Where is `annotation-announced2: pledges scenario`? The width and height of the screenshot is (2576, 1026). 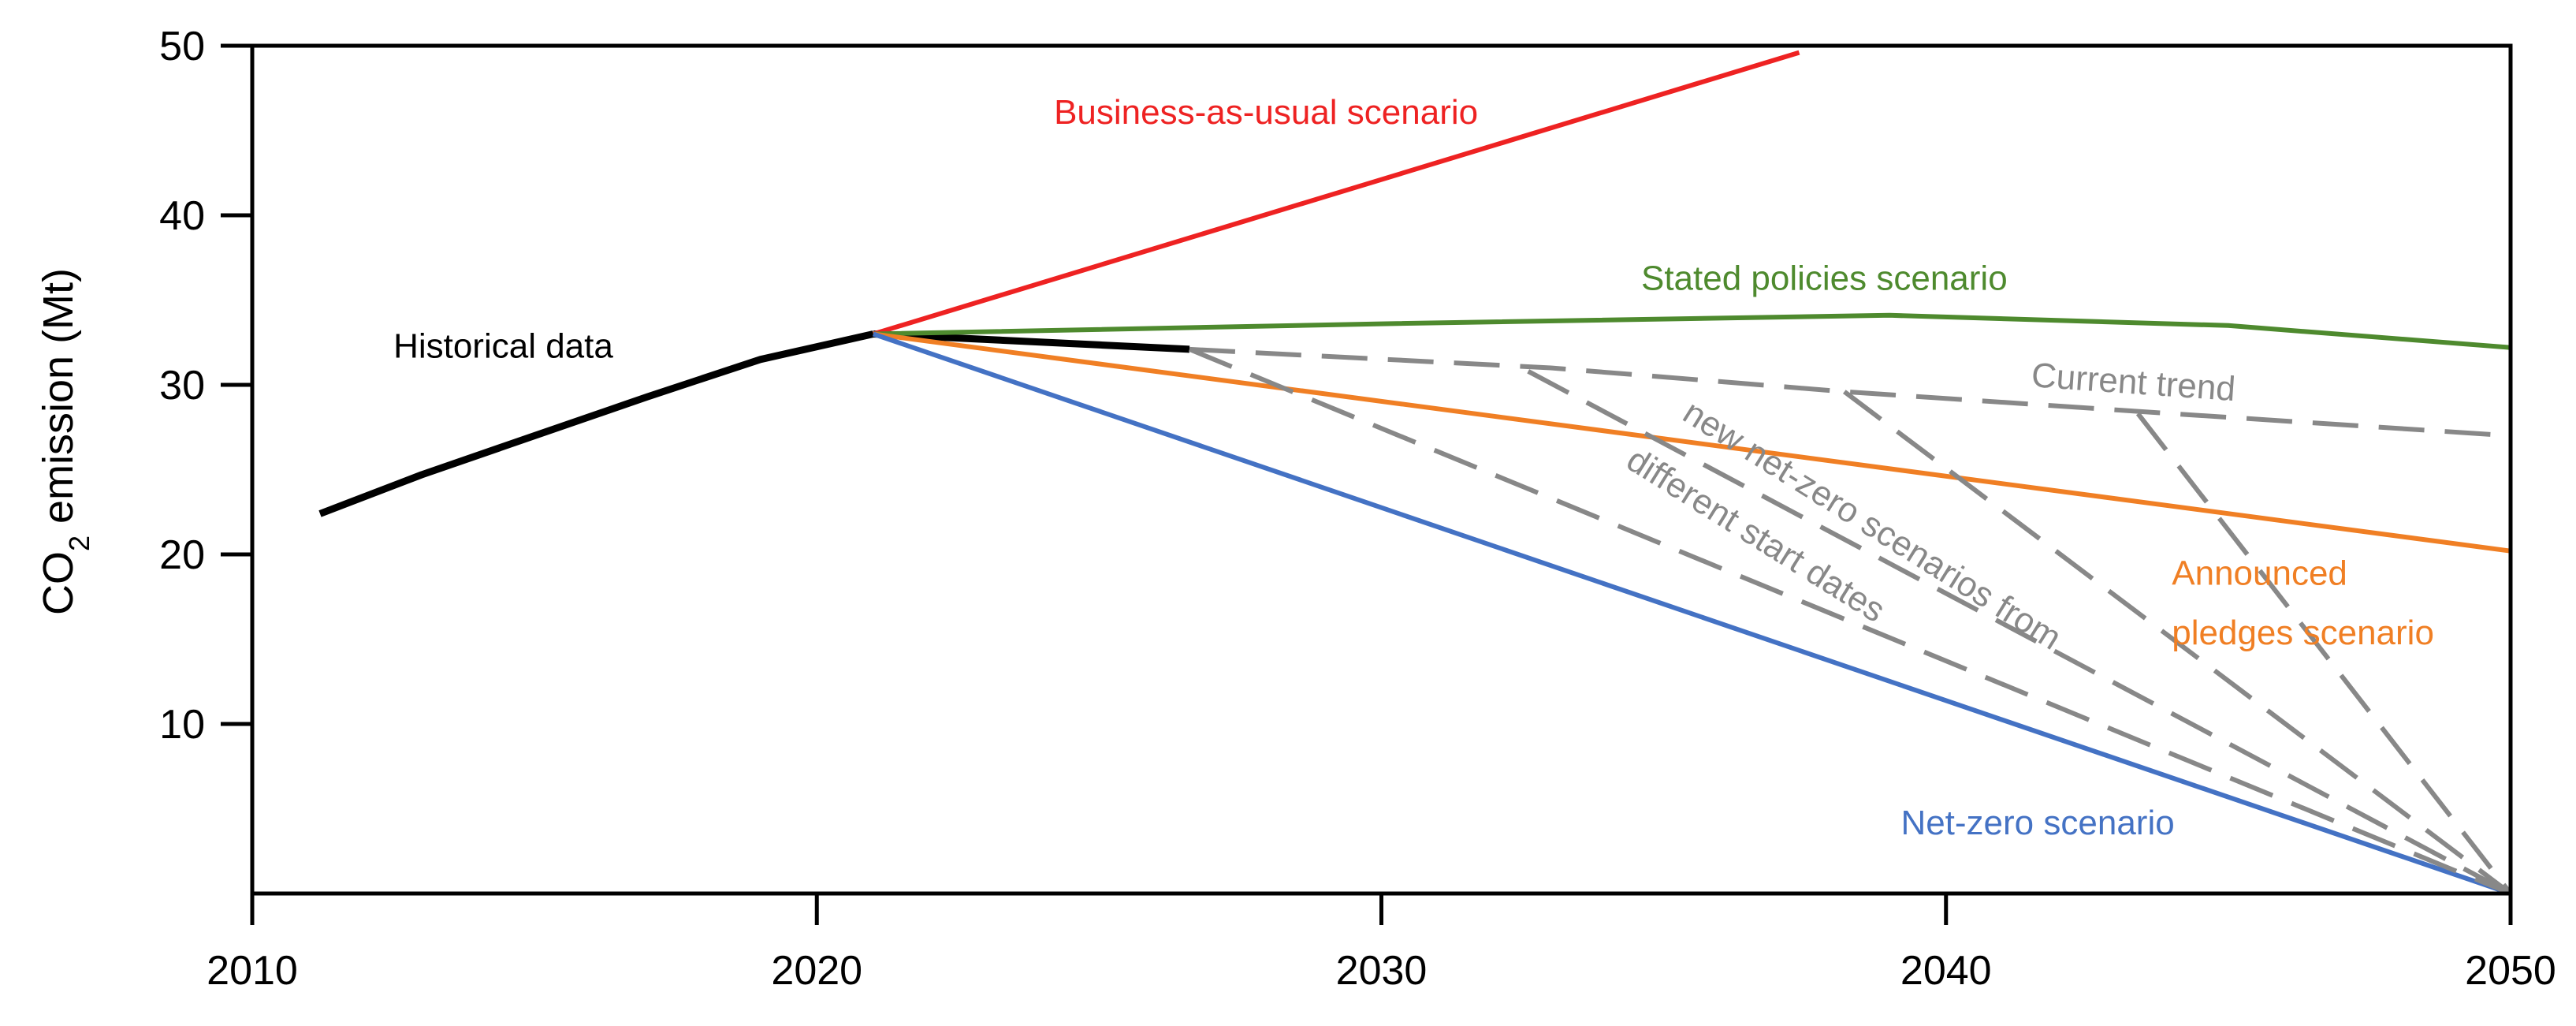
annotation-announced2: pledges scenario is located at coordinates (2303, 633).